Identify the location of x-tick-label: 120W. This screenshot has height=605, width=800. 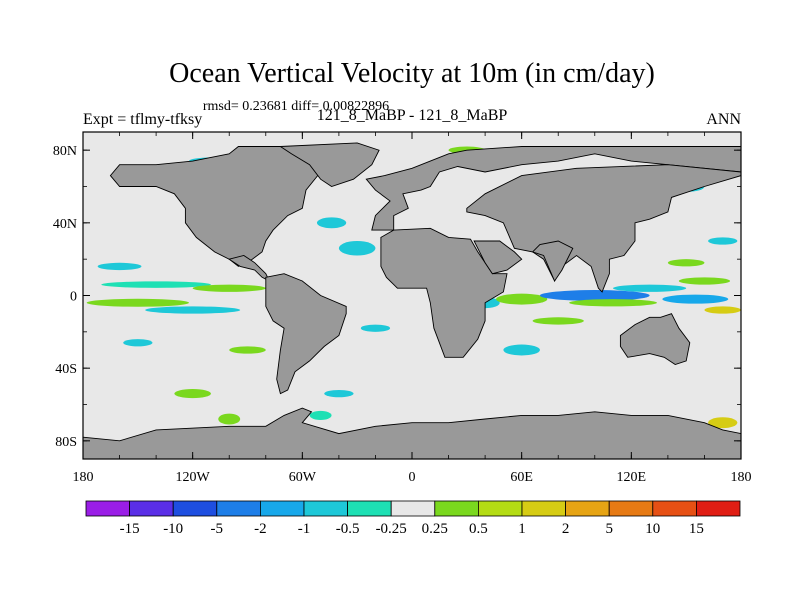
(193, 477).